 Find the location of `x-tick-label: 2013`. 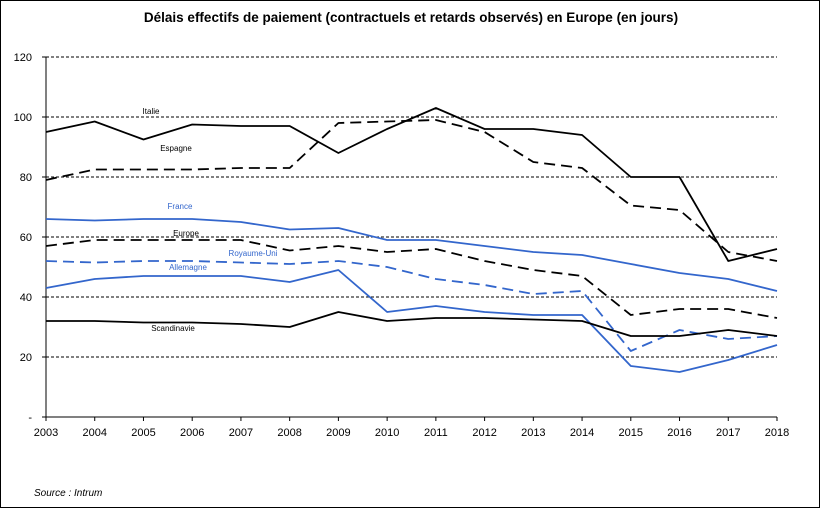

x-tick-label: 2013 is located at coordinates (533, 433).